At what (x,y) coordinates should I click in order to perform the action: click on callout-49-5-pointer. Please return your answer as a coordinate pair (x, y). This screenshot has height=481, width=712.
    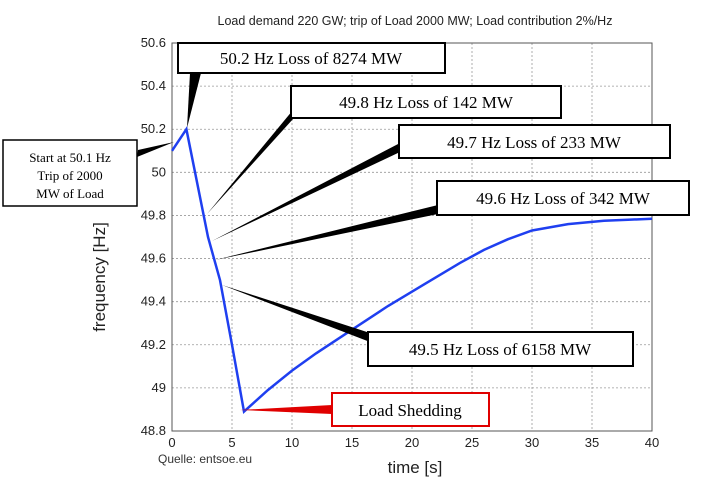
    Looking at the image, I should click on (296, 313).